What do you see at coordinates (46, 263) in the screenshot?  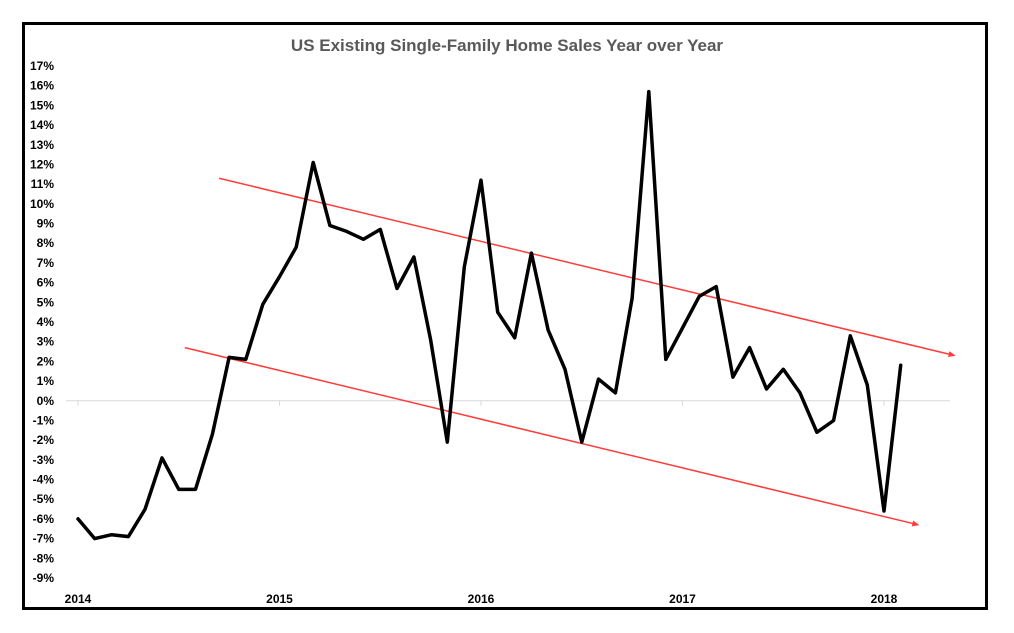 I see `y-tick-label: 7%` at bounding box center [46, 263].